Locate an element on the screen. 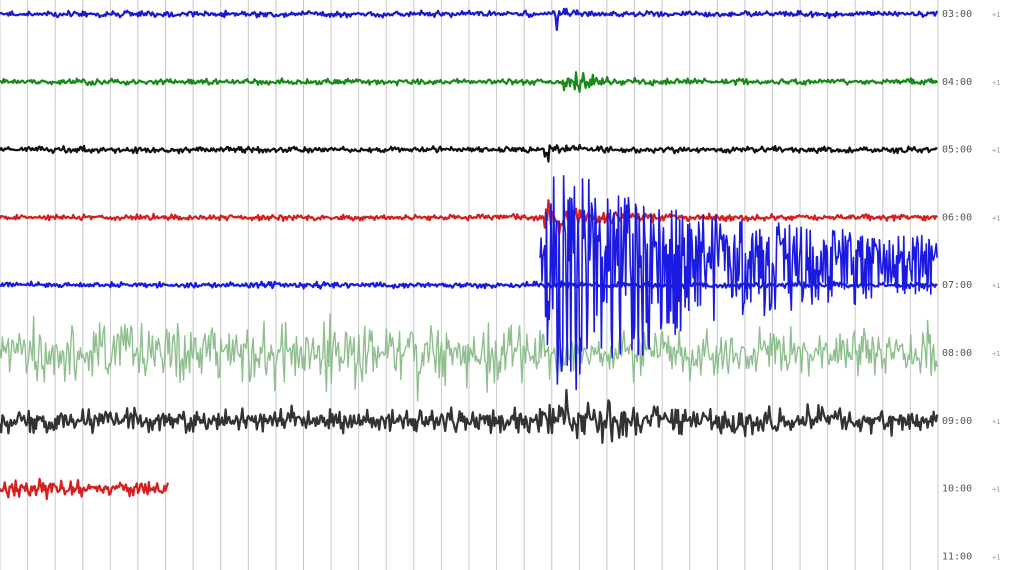 The height and width of the screenshot is (570, 1010). y-tick-label-8: 11:00 is located at coordinates (957, 556).